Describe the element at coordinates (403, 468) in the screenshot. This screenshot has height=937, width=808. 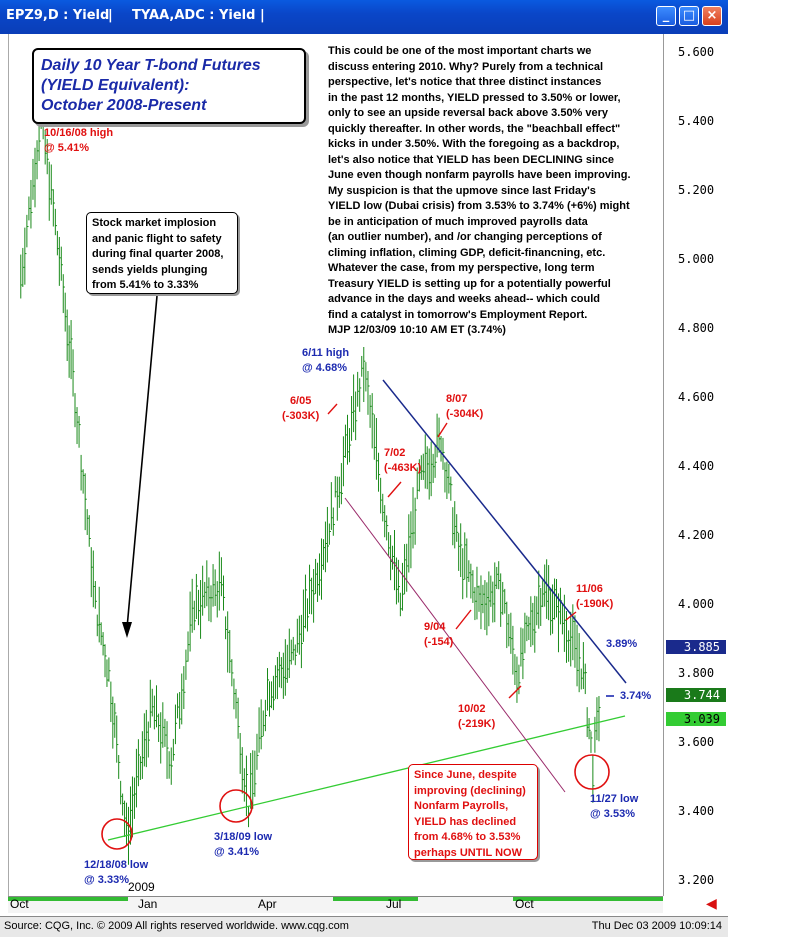
I see `label-line: (-463K)` at that location.